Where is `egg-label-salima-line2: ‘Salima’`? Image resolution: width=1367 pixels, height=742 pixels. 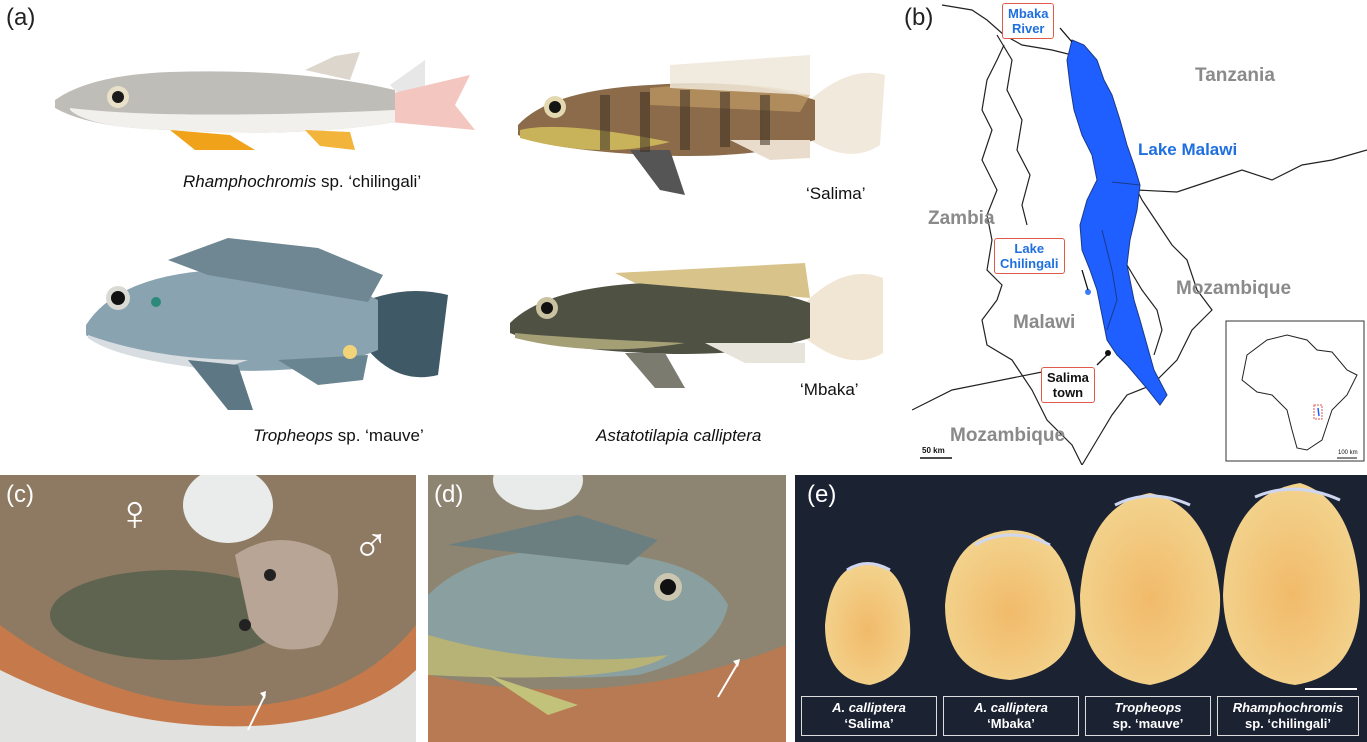 egg-label-salima-line2: ‘Salima’ is located at coordinates (869, 723).